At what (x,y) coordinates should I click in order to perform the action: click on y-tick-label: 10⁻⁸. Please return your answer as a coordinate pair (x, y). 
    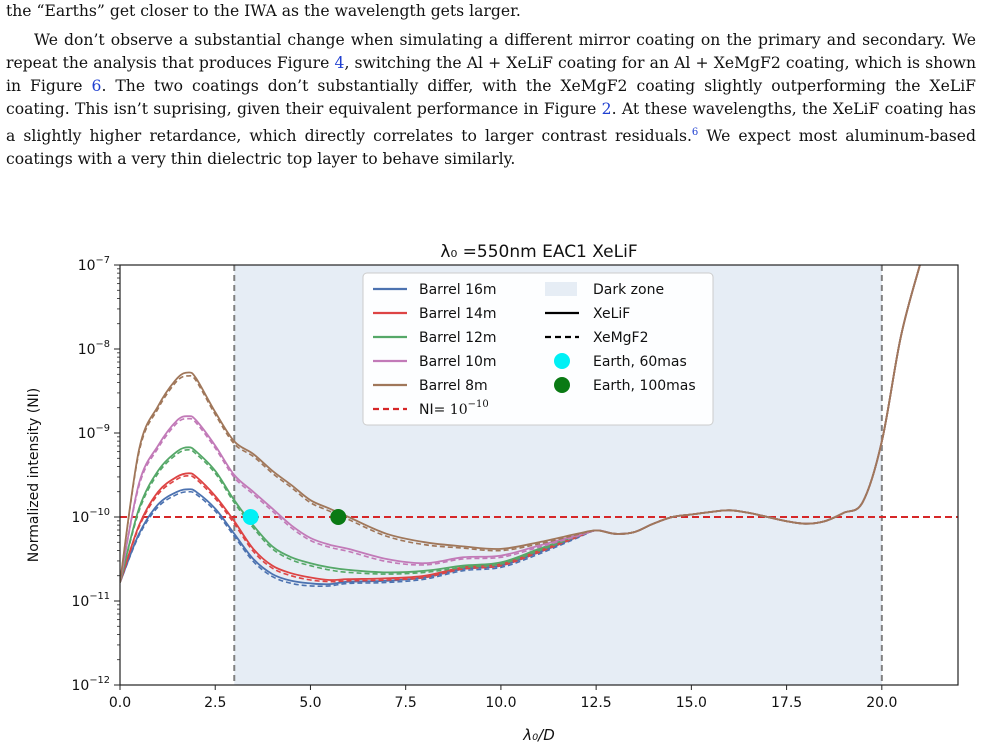
    Looking at the image, I should click on (94, 348).